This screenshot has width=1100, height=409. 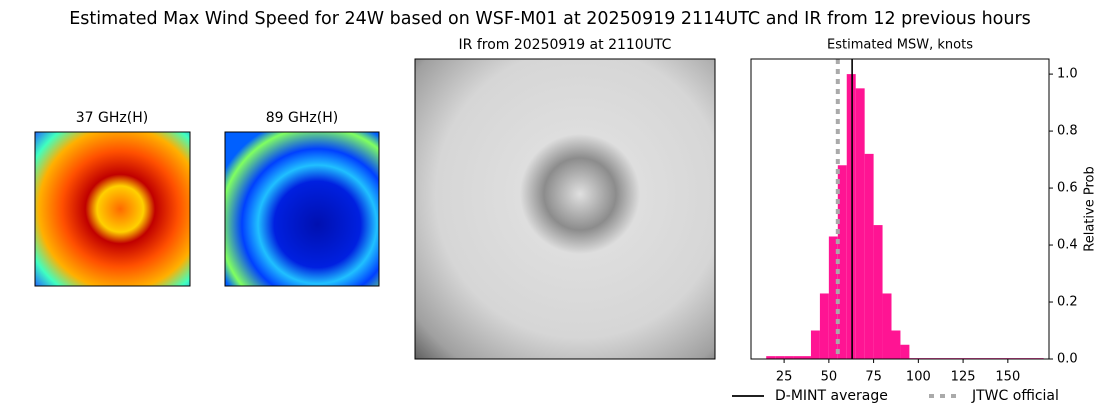 I want to click on y-tick-label: 0.0, so click(x=1067, y=359).